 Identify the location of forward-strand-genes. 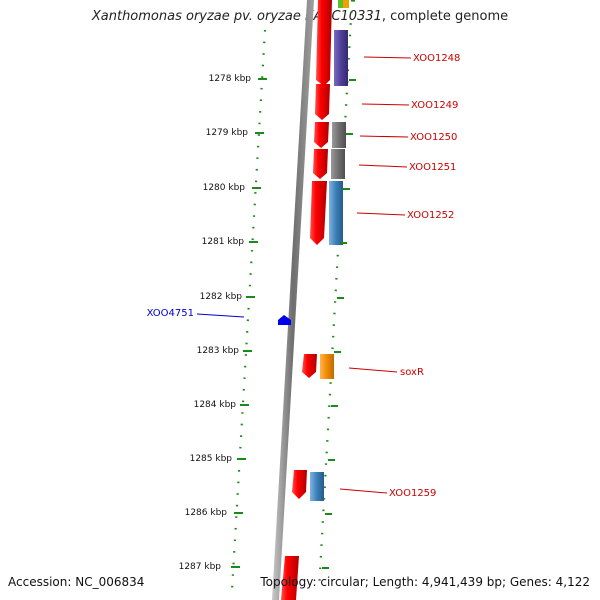
(306, 300).